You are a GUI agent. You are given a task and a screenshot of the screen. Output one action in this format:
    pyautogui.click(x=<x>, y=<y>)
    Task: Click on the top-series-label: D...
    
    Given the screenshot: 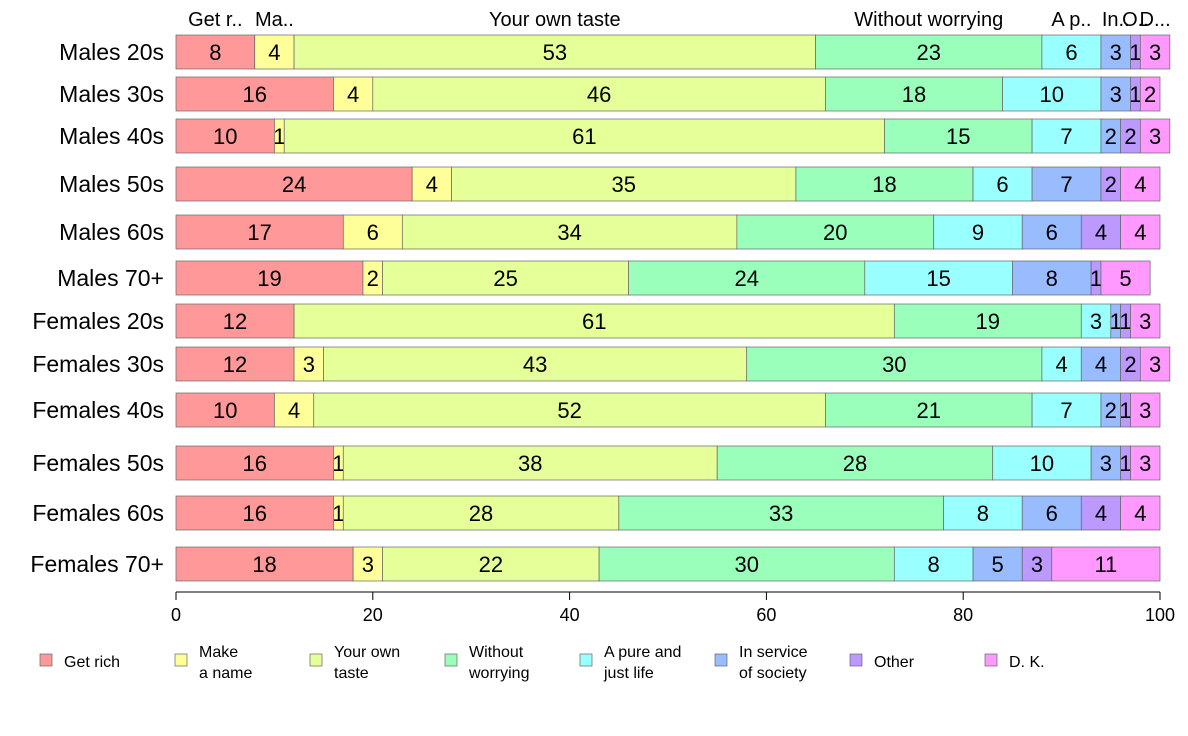 What is the action you would take?
    pyautogui.click(x=1155, y=20)
    